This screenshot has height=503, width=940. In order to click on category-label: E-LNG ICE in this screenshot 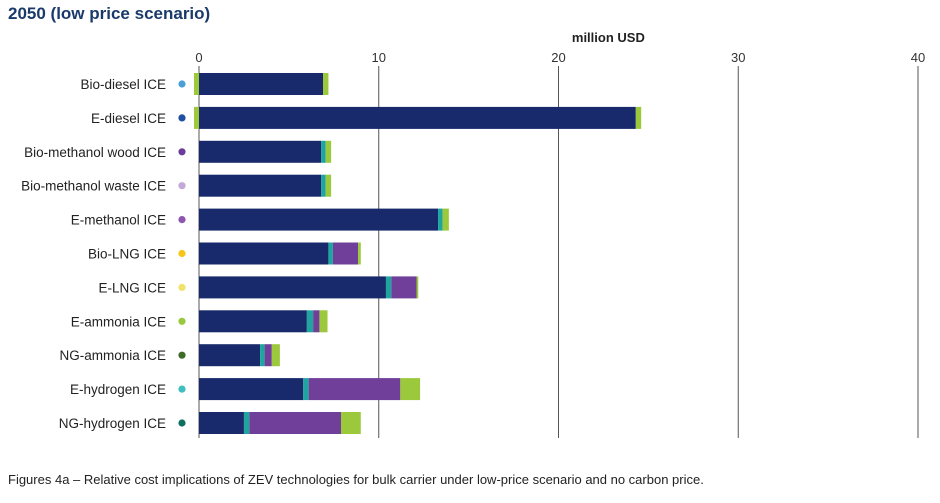, I will do `click(132, 287)`.